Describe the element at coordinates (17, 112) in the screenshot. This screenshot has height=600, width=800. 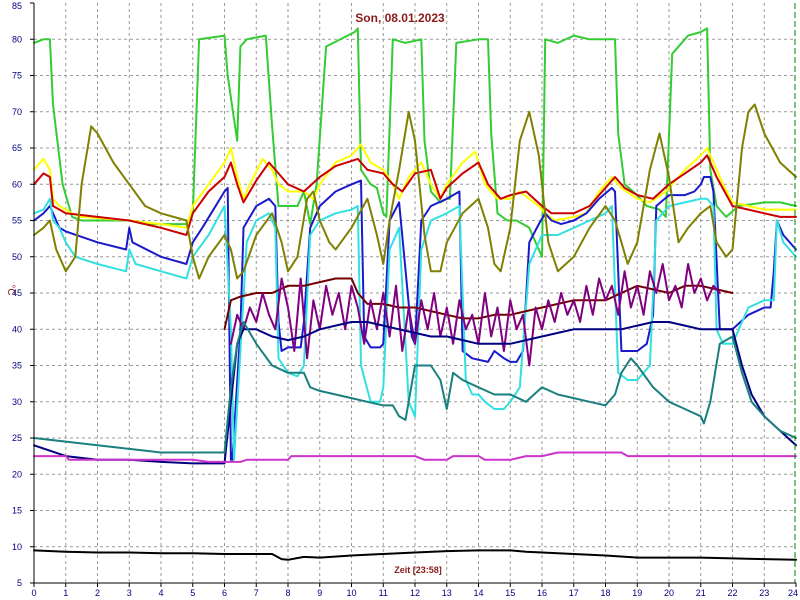
I see `y-tick-label: 70` at that location.